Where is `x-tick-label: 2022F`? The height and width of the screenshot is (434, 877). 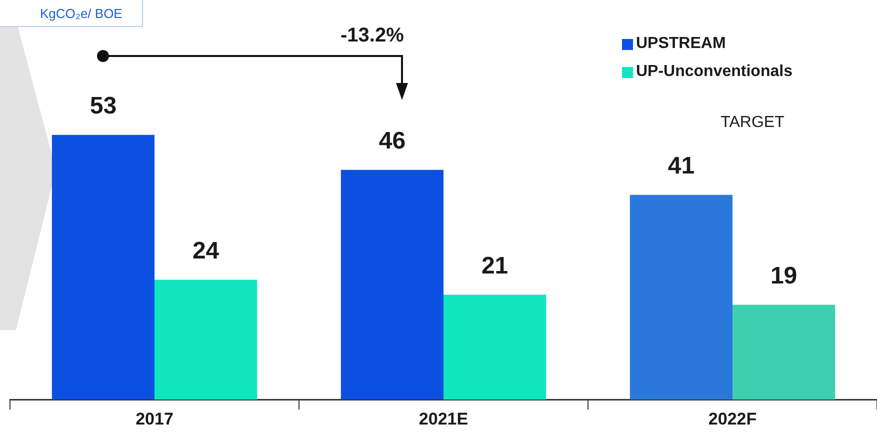 x-tick-label: 2022F is located at coordinates (732, 418).